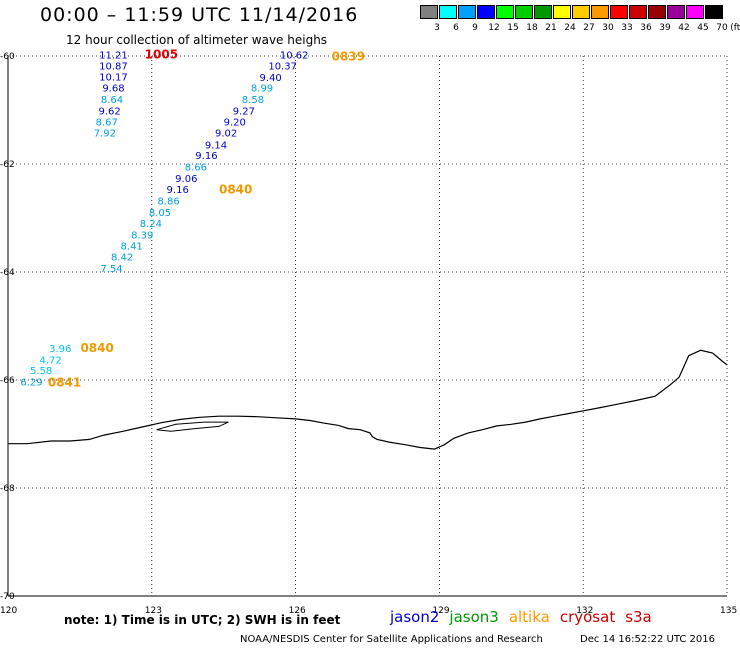  Describe the element at coordinates (684, 28) in the screenshot. I see `legend-label: 42` at that location.